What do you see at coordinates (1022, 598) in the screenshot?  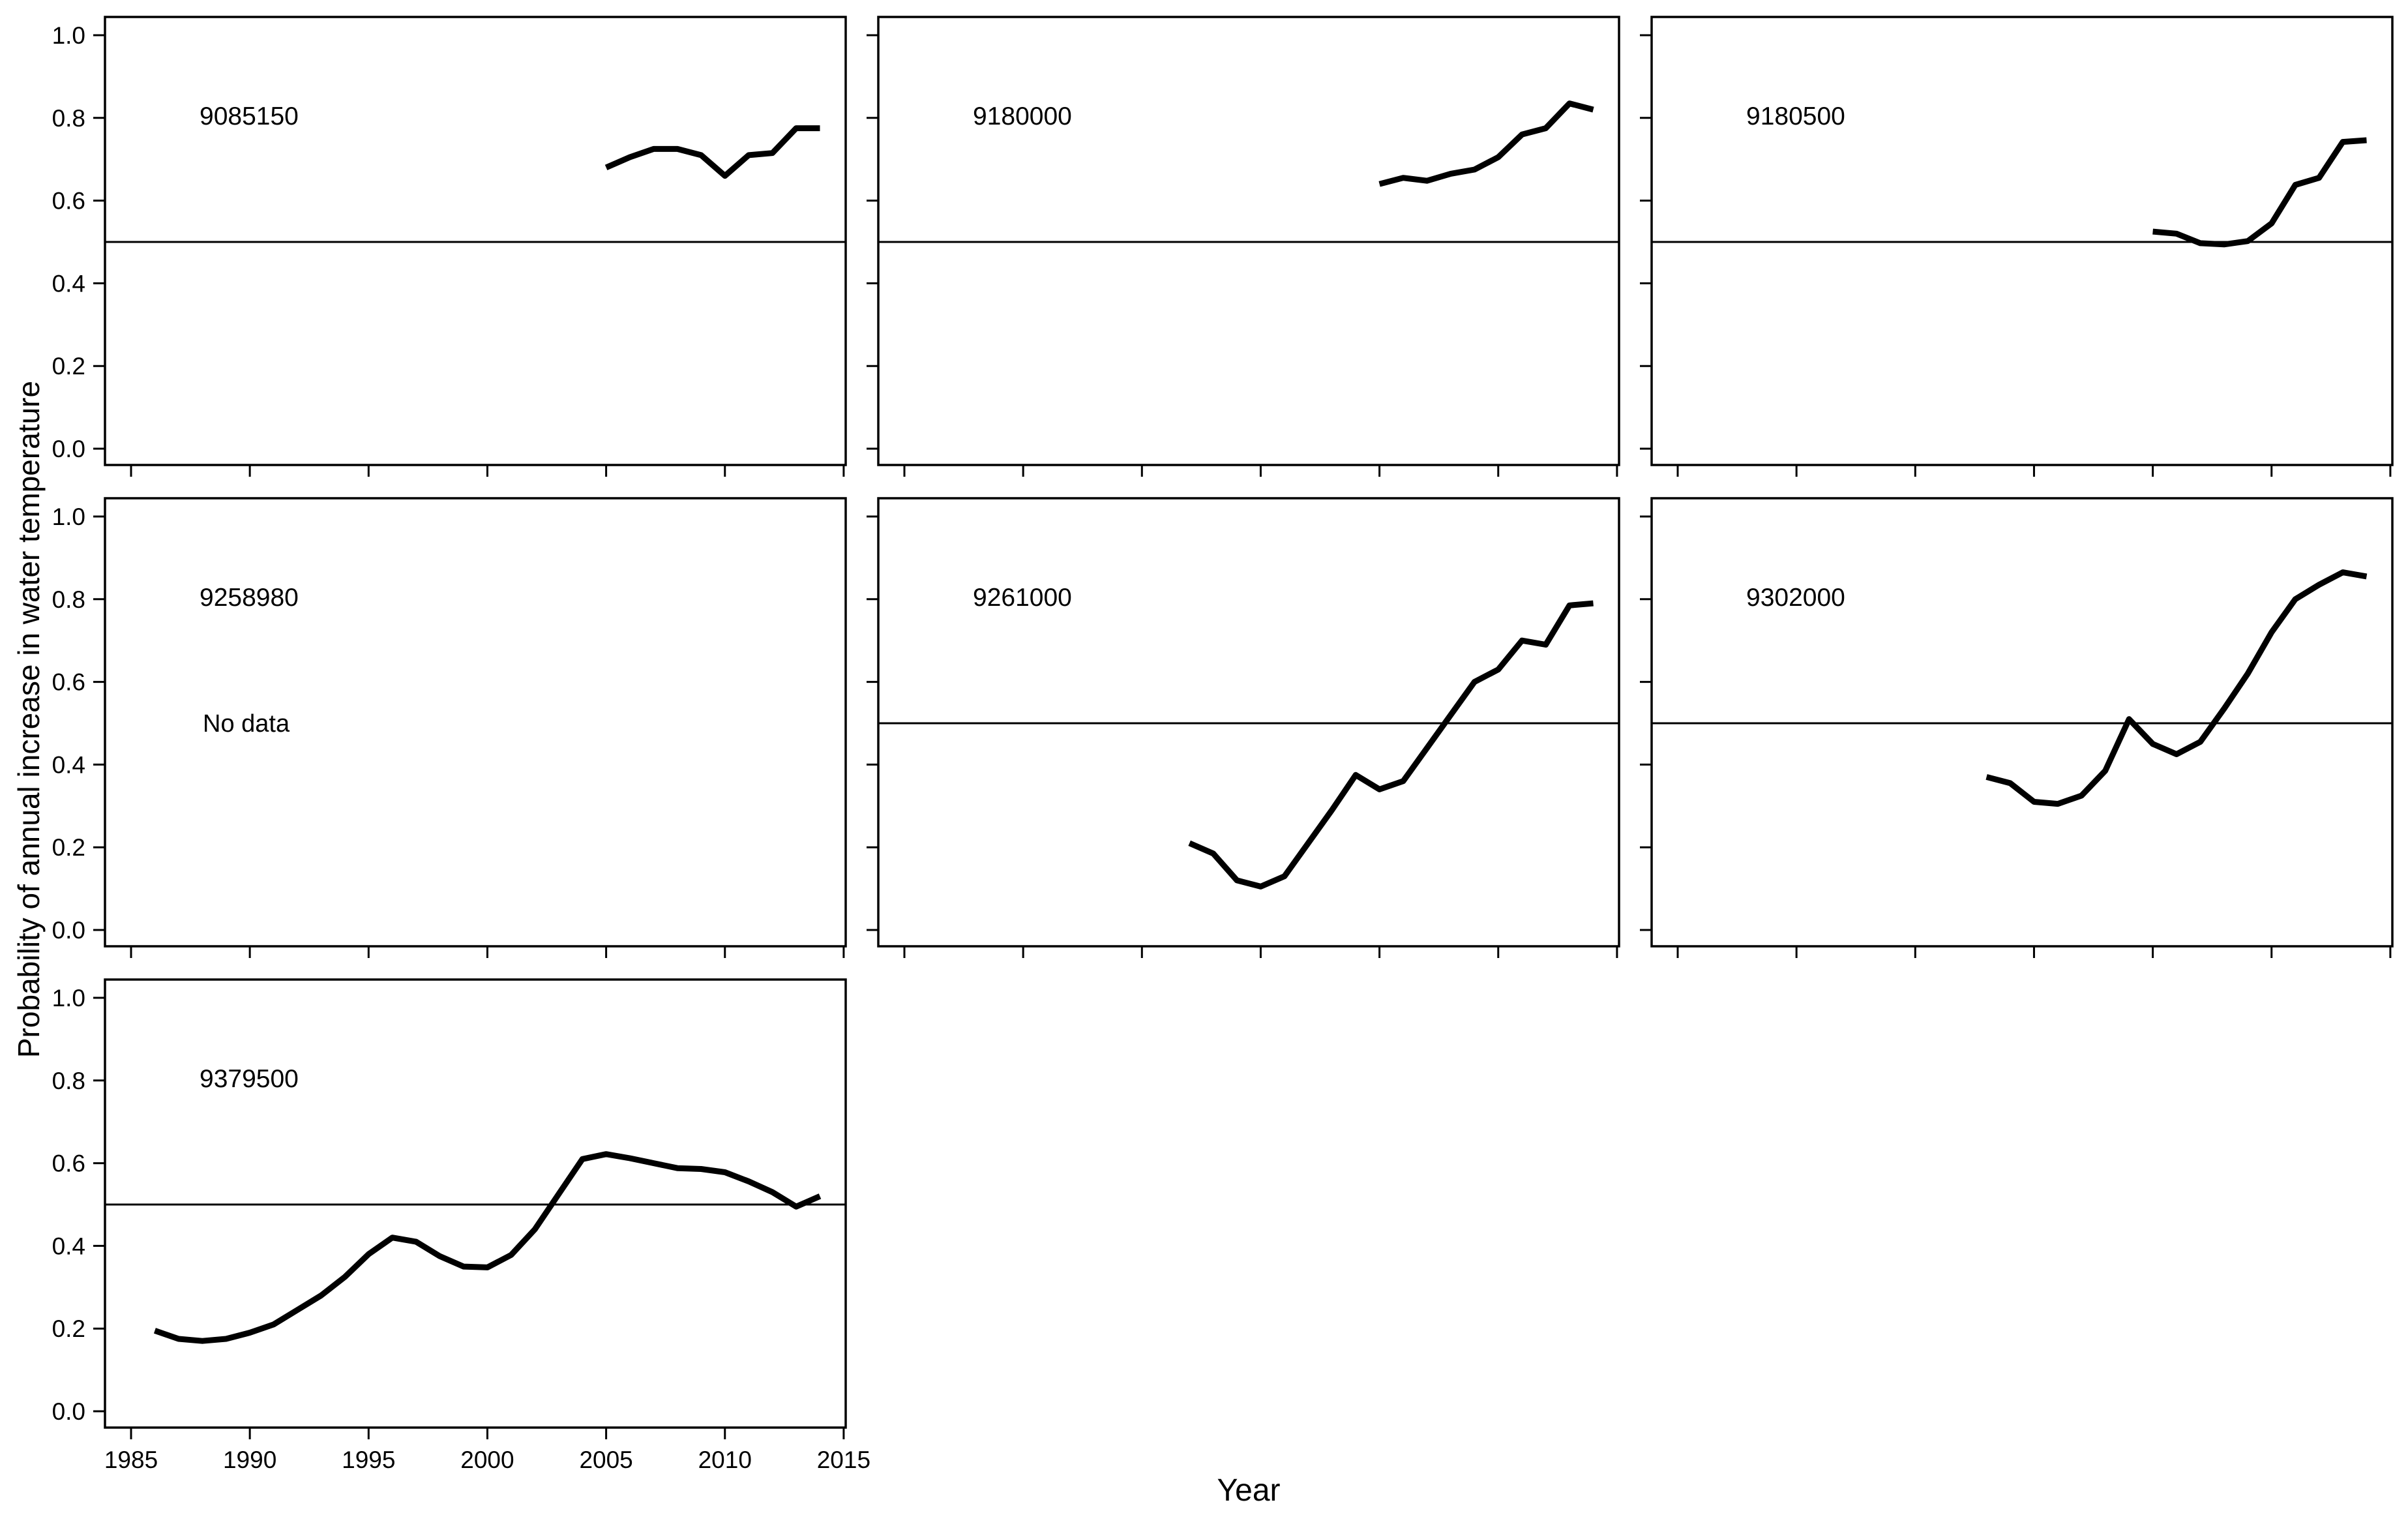 I see `station-id-label: 9261000` at bounding box center [1022, 598].